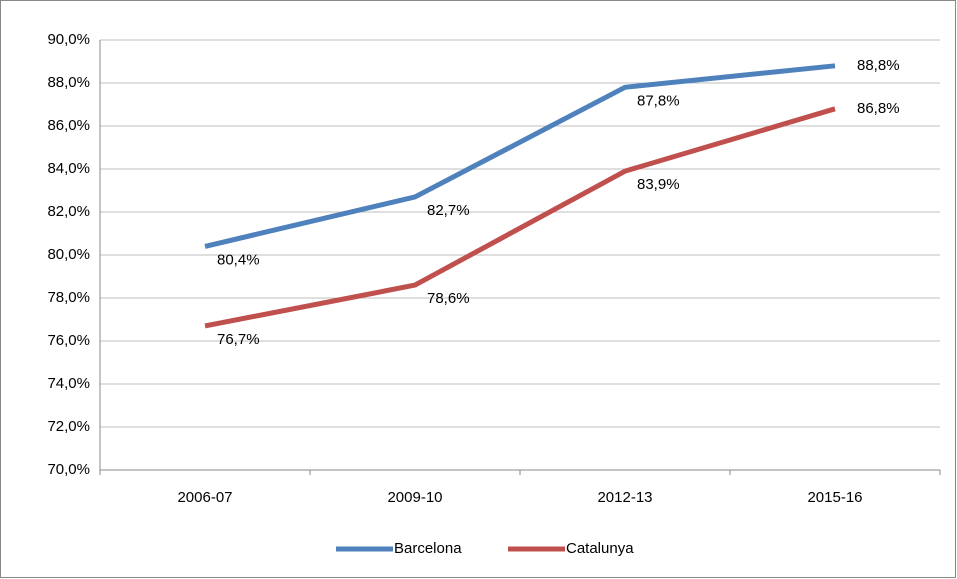 This screenshot has height=579, width=957. I want to click on data-label: 80,4%, so click(238, 259).